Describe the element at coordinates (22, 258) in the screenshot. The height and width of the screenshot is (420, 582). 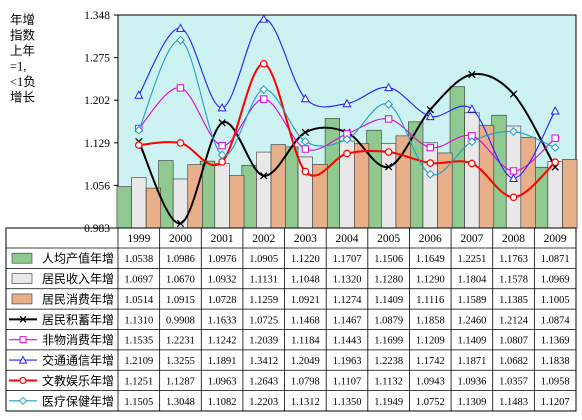
I see `legend-key-bar` at that location.